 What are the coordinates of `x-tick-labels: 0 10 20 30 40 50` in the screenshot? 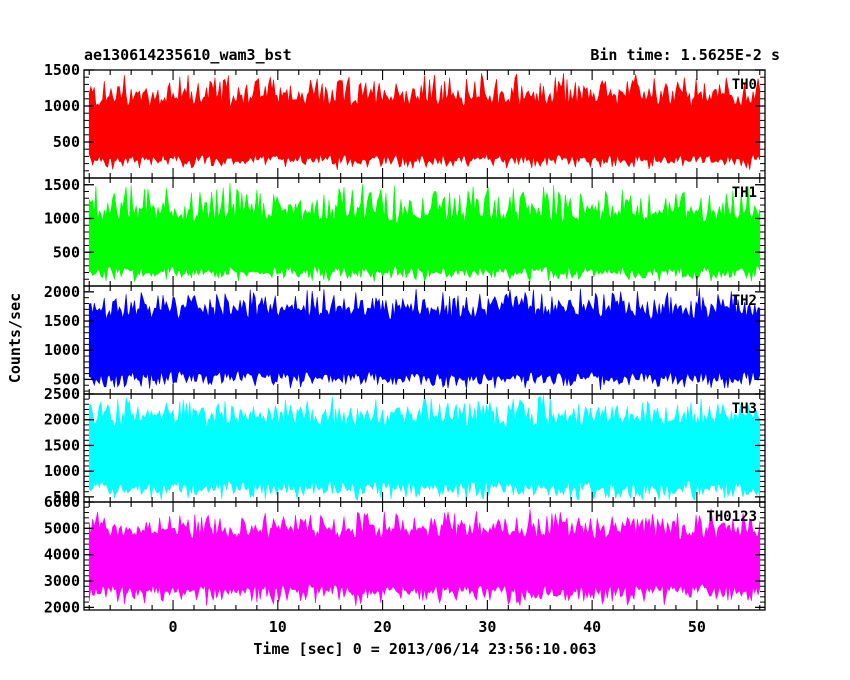 It's located at (437, 627).